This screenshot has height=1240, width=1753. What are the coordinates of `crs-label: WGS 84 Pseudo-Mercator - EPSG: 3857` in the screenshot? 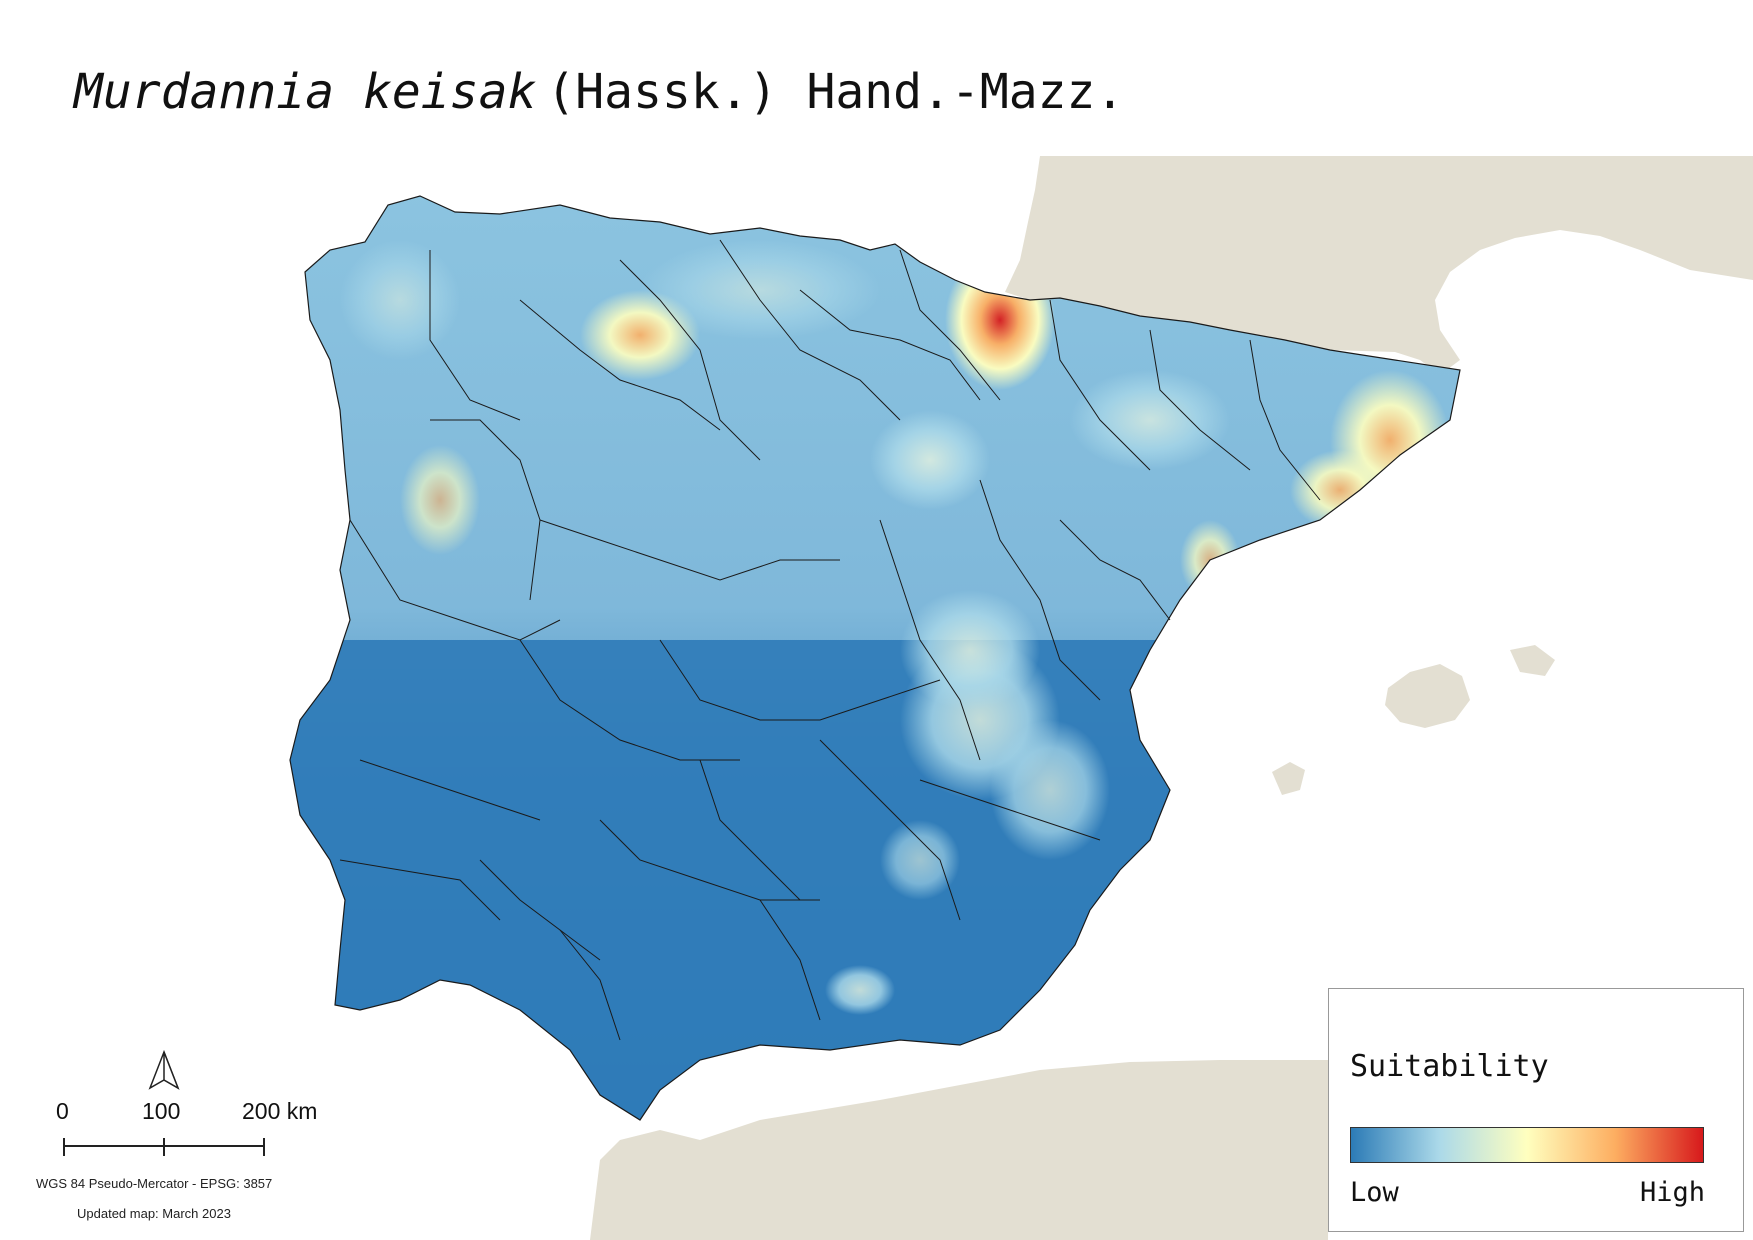 It's located at (154, 1183).